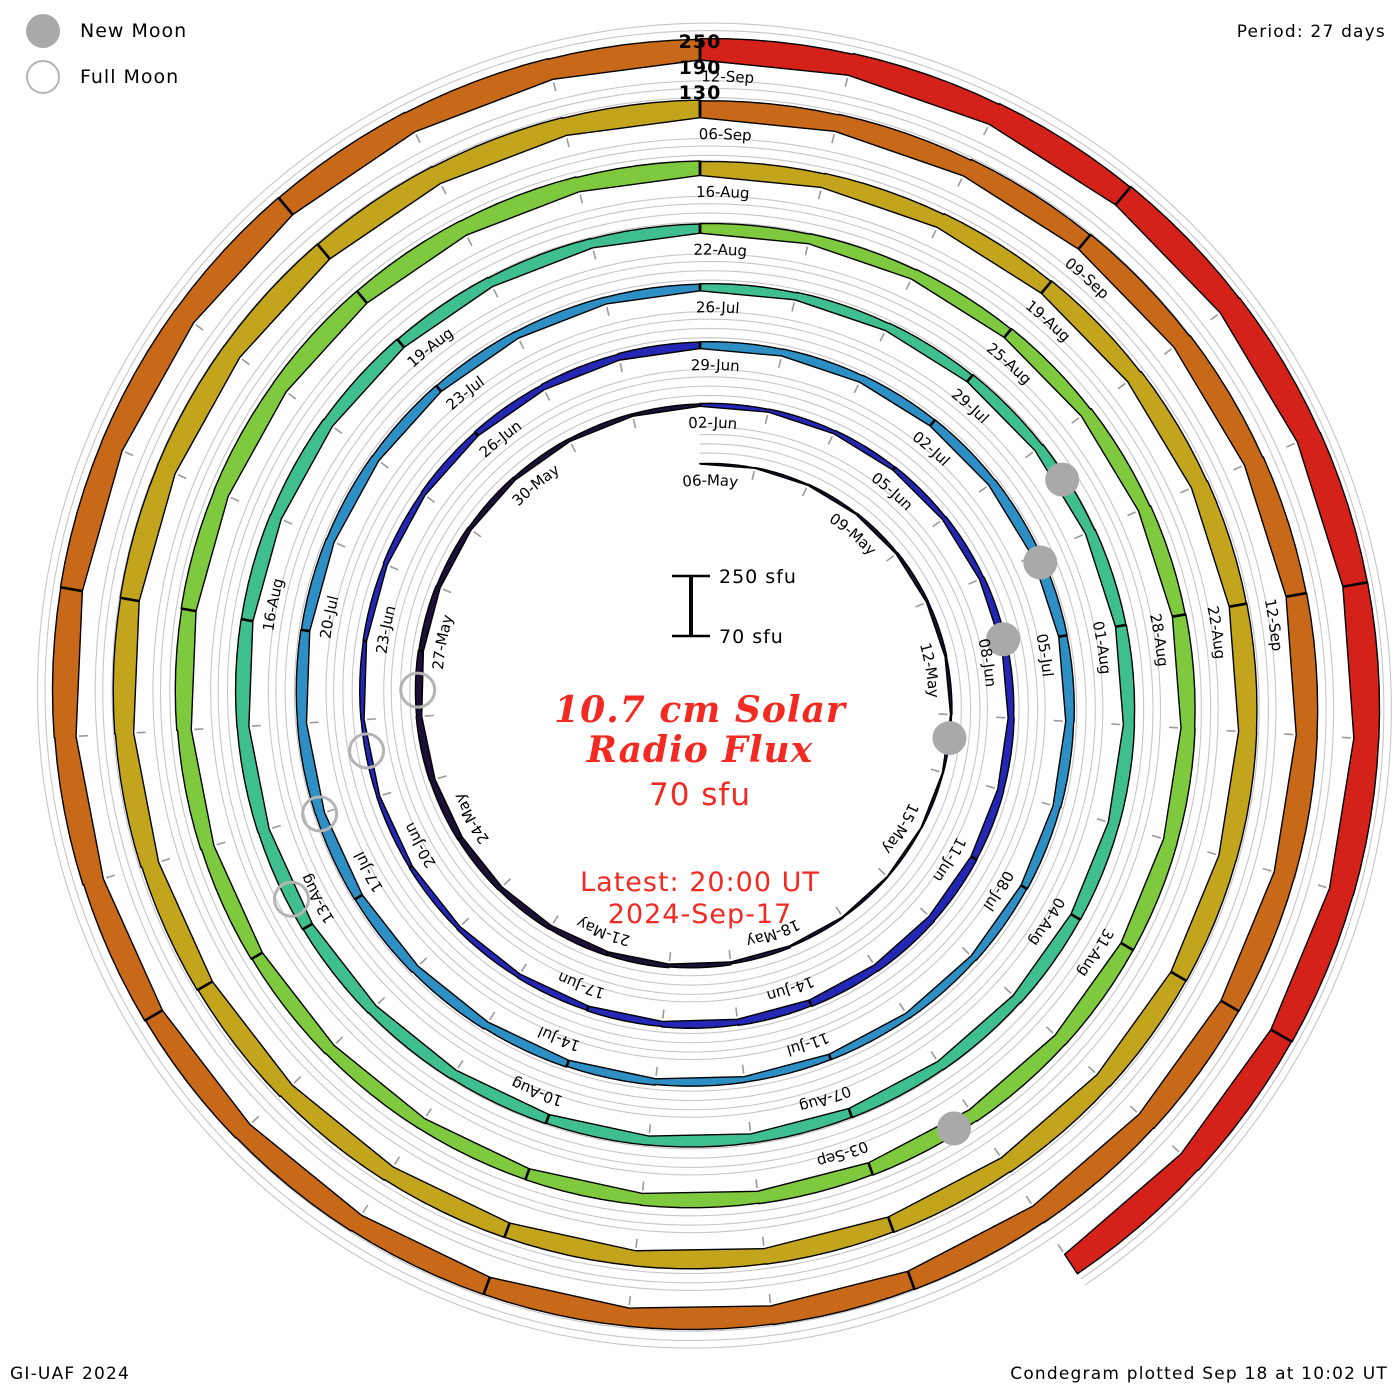  What do you see at coordinates (1311, 32) in the screenshot?
I see `period-annotation: Period: 27 days` at bounding box center [1311, 32].